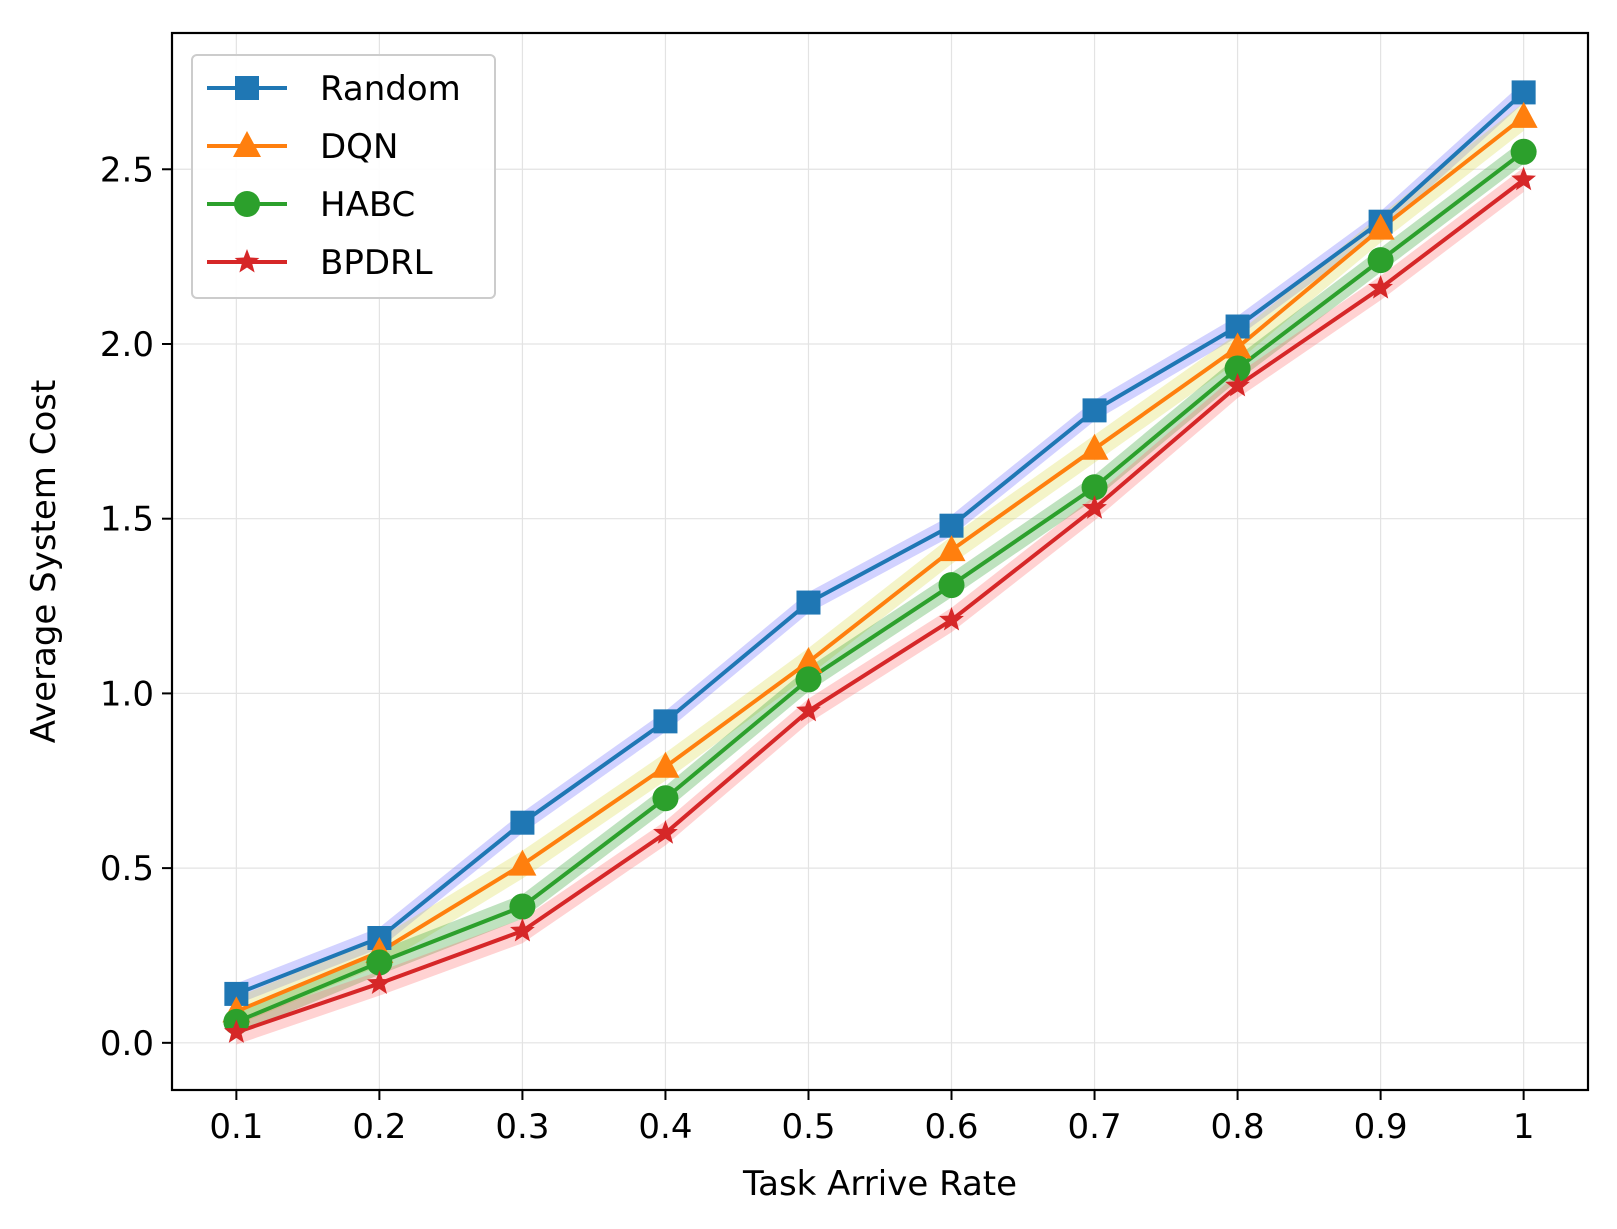 This screenshot has width=1617, height=1229. I want to click on legend-entry-habc: HABC, so click(311, 205).